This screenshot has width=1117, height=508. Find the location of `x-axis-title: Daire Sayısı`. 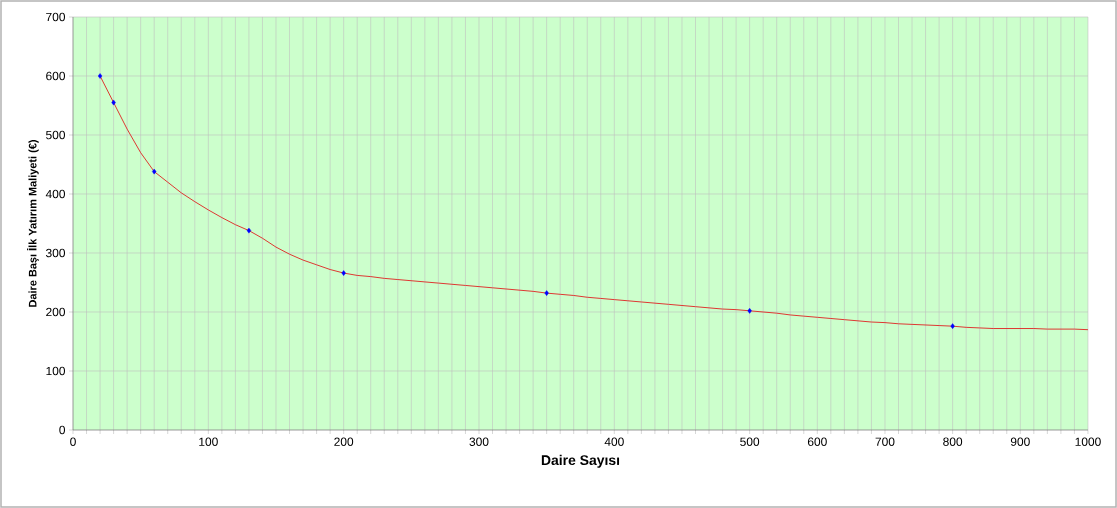

x-axis-title: Daire Sayısı is located at coordinates (580, 461).